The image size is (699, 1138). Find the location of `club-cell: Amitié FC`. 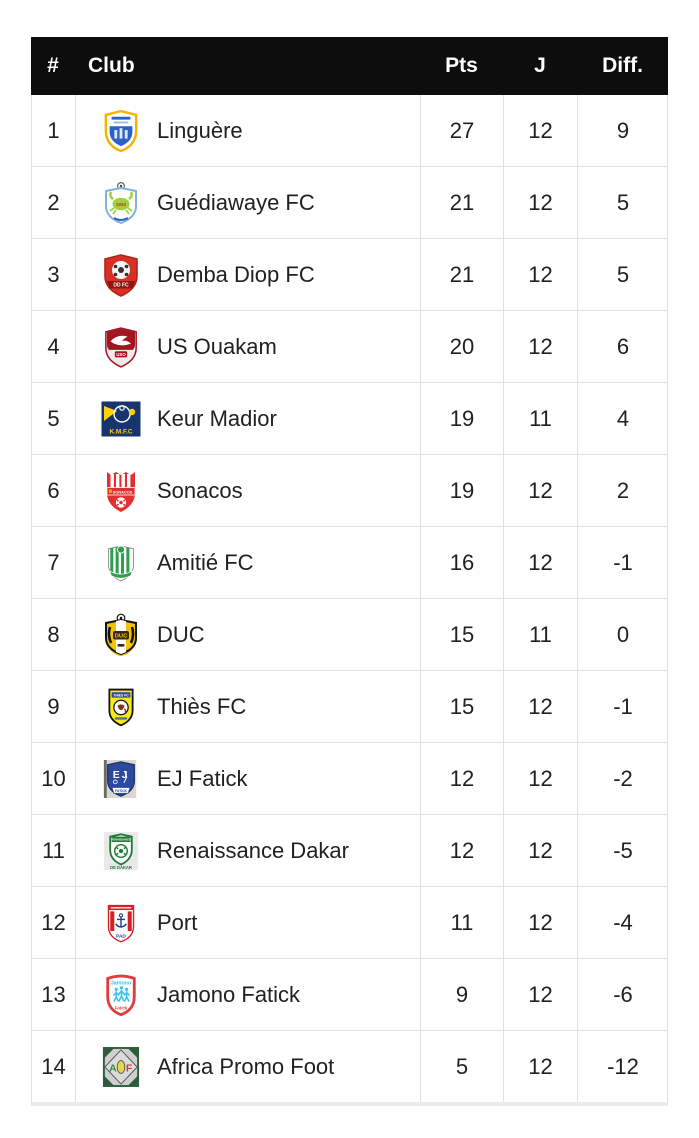

club-cell: Amitié FC is located at coordinates (248, 562).